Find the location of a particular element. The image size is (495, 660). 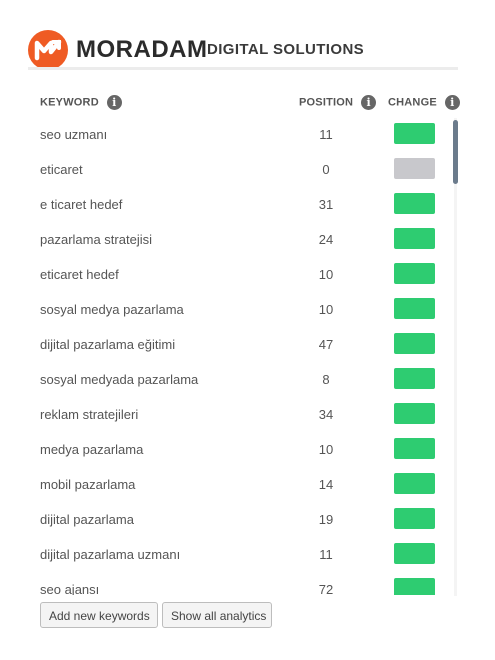

moradam-logo-icon is located at coordinates (48, 50).